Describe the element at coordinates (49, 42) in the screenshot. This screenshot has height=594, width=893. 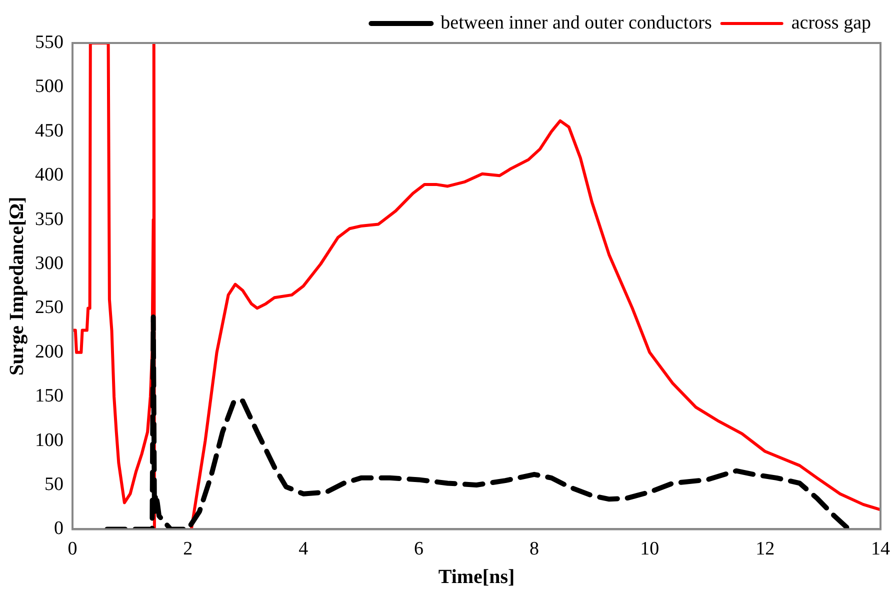
I see `y-tick-label: 550` at that location.